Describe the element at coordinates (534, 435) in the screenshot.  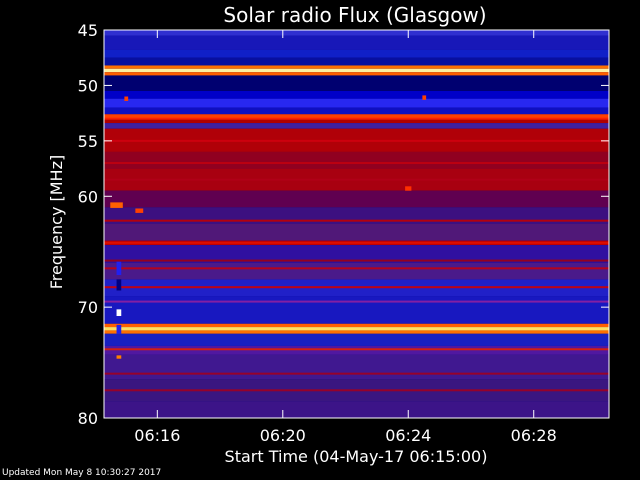
I see `x-tick-label-3: 06:28` at that location.